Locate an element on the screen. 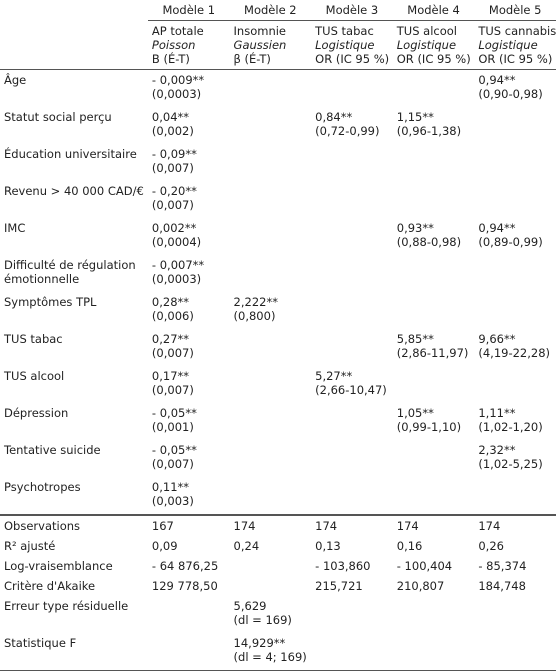 This screenshot has width=556, height=671. row-label: TUS tabac is located at coordinates (74, 347).